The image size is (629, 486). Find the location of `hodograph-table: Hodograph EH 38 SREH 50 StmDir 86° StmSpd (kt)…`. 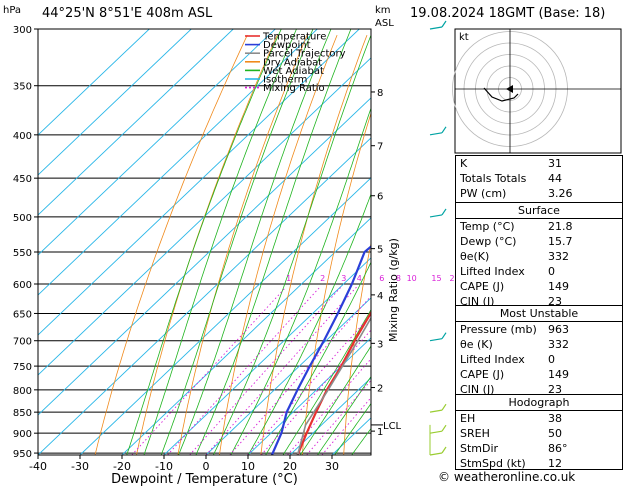

hodograph-table: Hodograph EH 38 SREH 50 StmDir 86° StmSpd (kt)… is located at coordinates (539, 432).